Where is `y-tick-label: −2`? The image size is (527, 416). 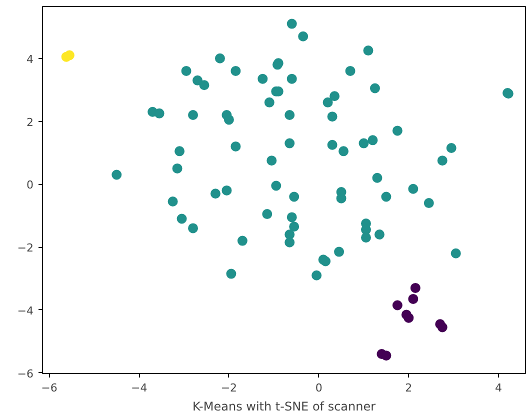
y-tick-label: −2 is located at coordinates (25, 248).